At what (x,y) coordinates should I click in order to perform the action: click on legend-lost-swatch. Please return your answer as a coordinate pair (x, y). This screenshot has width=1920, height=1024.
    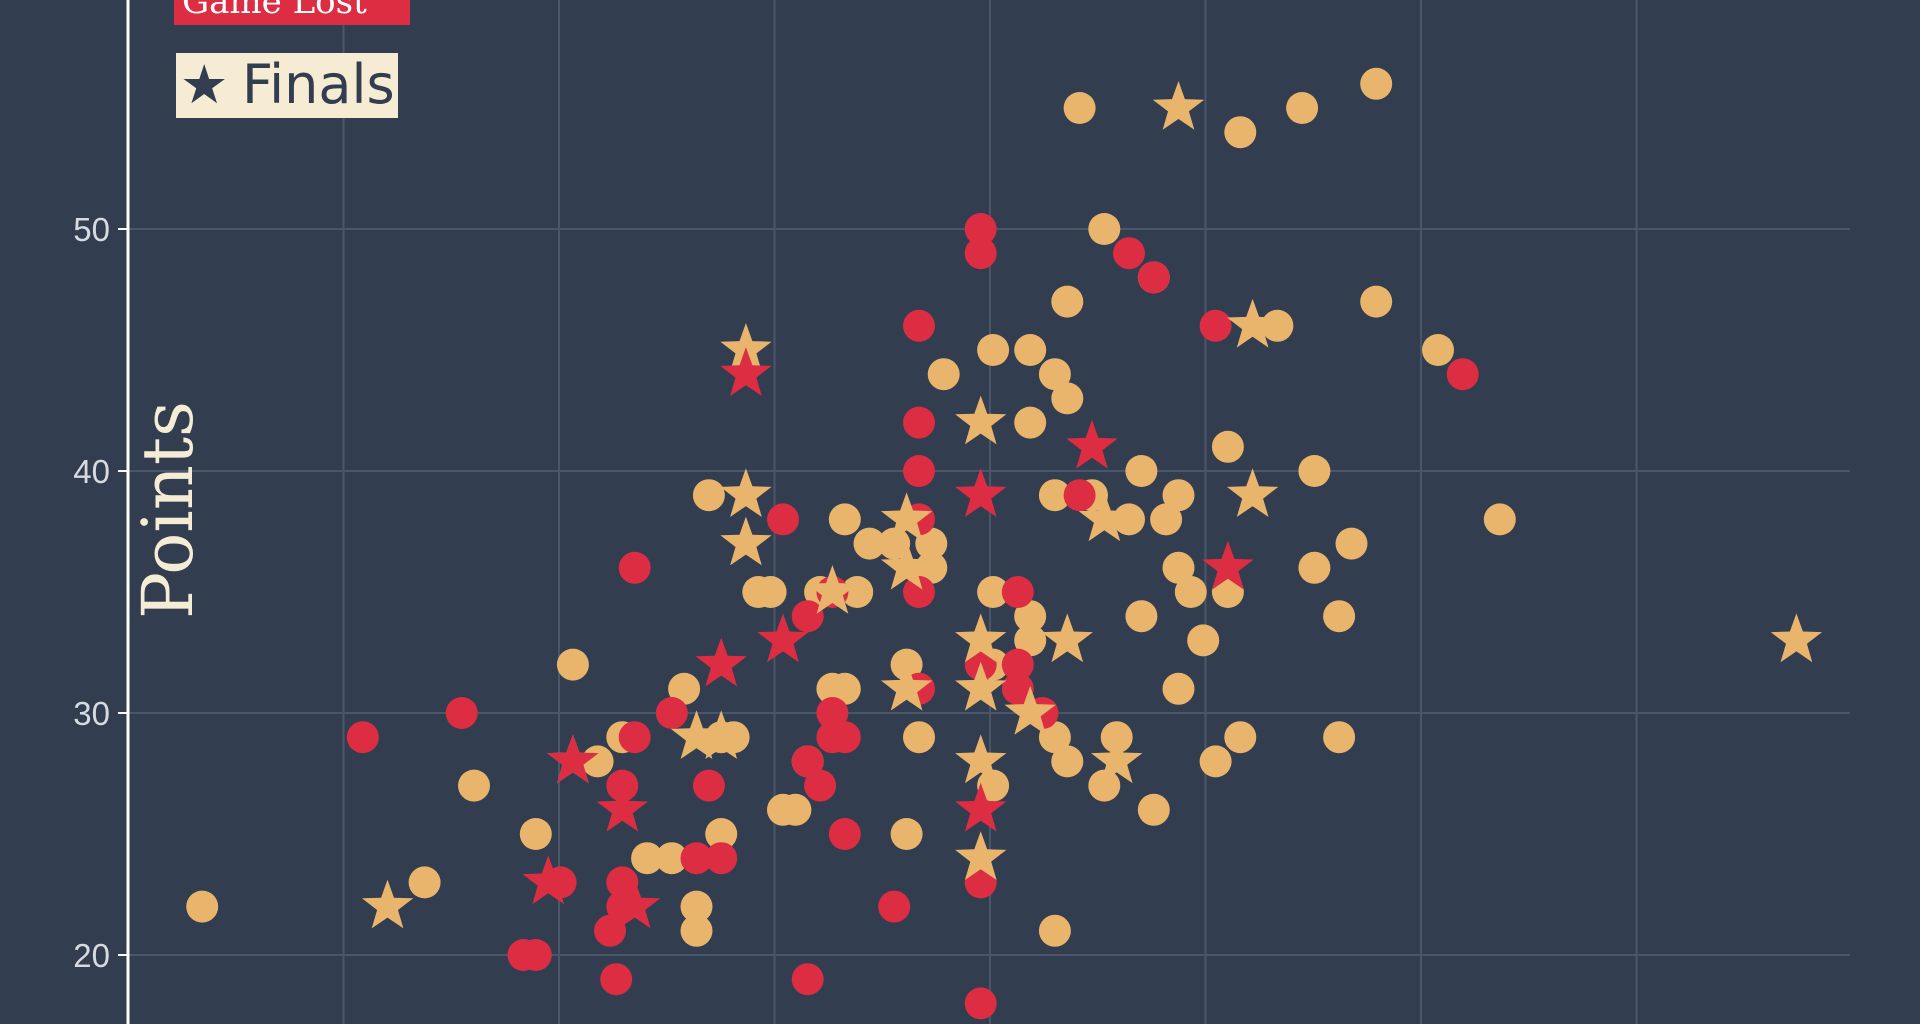
    Looking at the image, I should click on (292, 12).